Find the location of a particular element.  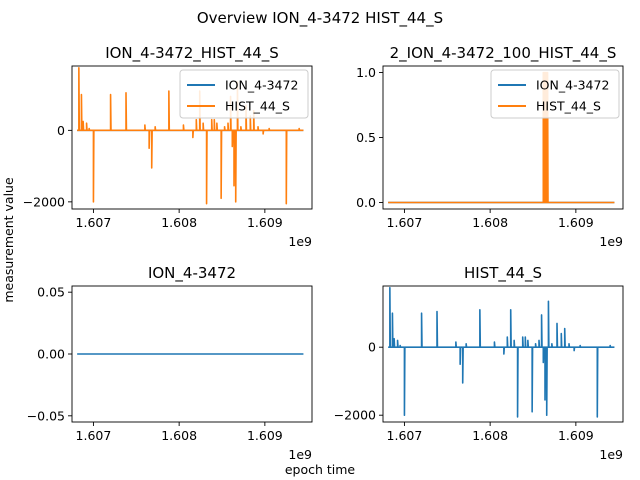

y-tick-label: 0.5 is located at coordinates (366, 137).